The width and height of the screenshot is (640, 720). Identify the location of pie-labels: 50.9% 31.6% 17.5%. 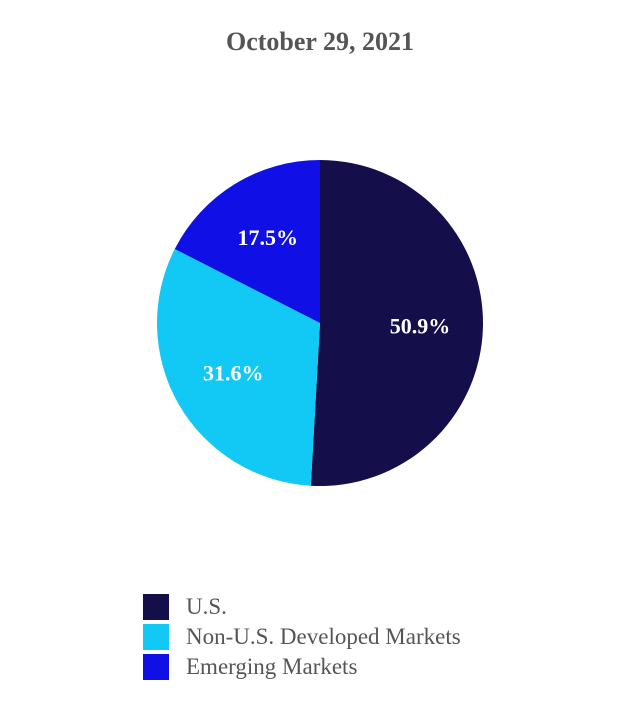
(326, 305).